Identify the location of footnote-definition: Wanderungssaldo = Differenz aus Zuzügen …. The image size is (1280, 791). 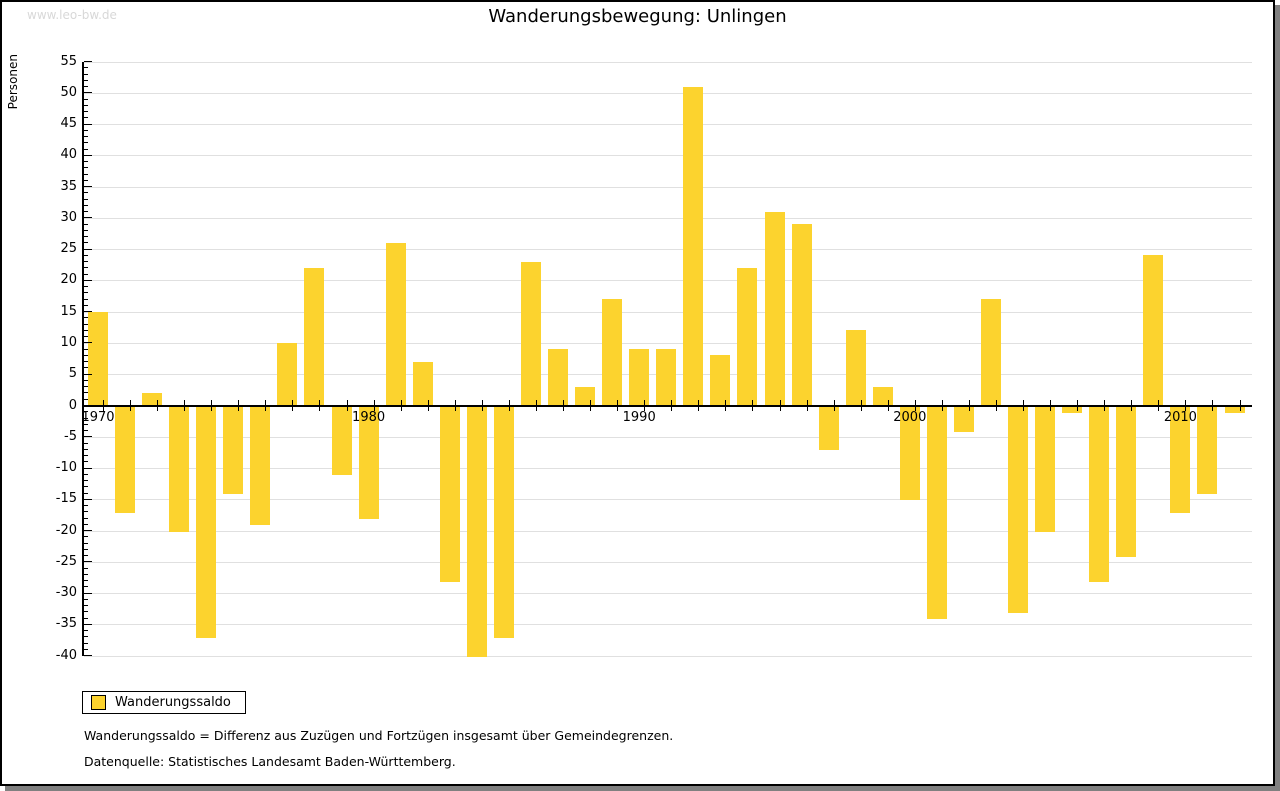
(379, 735).